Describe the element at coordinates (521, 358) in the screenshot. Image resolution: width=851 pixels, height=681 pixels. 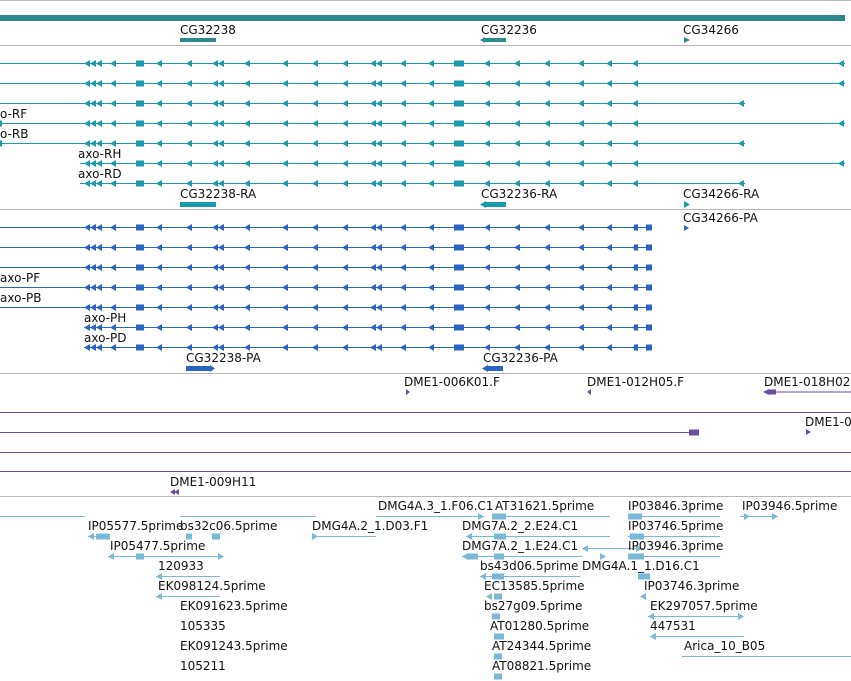
I see `protein-label-cg32236-pa: CG32236-PA` at that location.